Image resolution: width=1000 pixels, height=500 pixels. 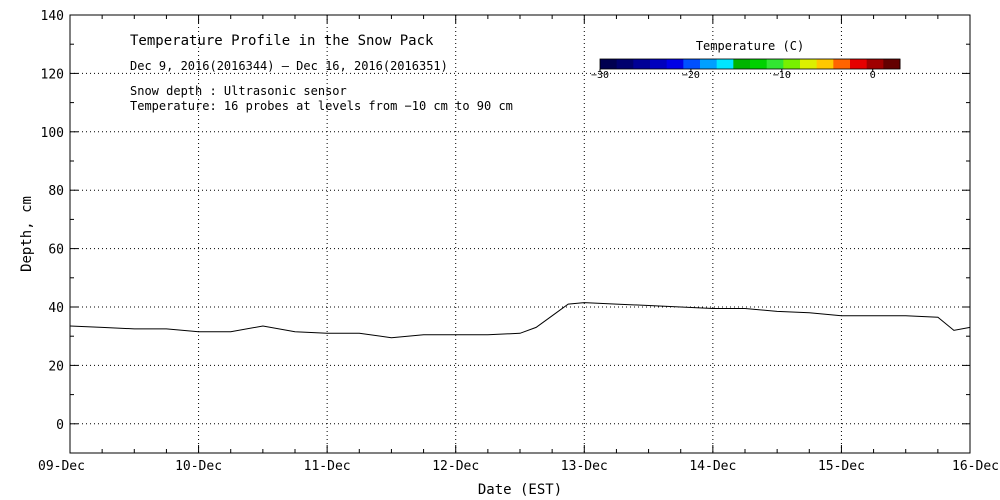 What do you see at coordinates (520, 490) in the screenshot?
I see `x-axis-title: Date (EST)` at bounding box center [520, 490].